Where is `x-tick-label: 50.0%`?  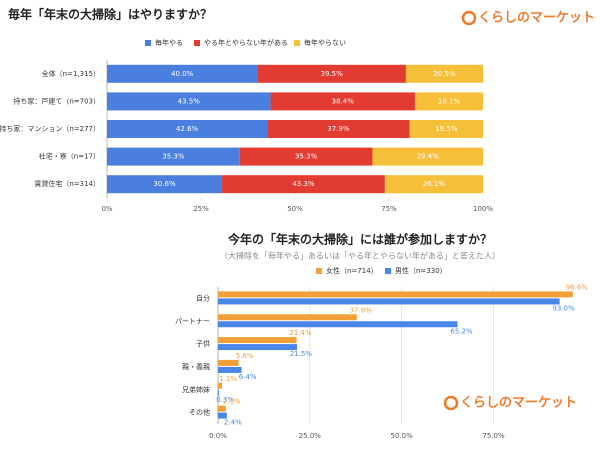 x-tick-label: 50.0% is located at coordinates (402, 436).